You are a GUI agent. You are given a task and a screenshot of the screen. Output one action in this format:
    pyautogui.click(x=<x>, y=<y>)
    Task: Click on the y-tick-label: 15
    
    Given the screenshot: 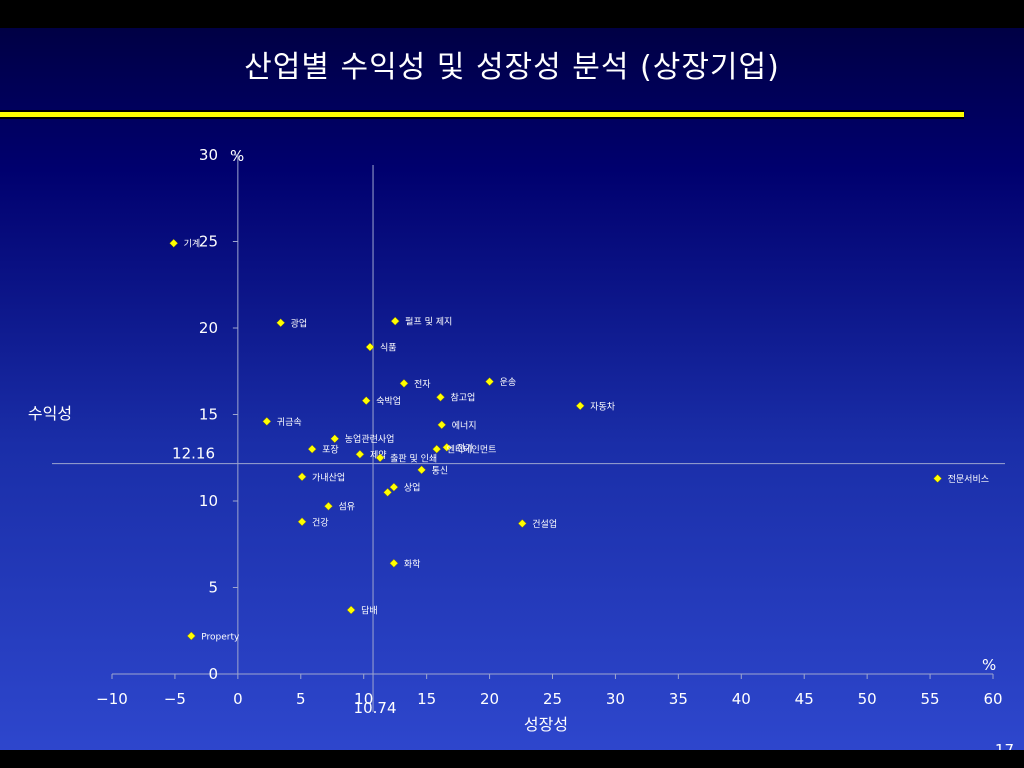 What is the action you would take?
    pyautogui.click(x=208, y=415)
    